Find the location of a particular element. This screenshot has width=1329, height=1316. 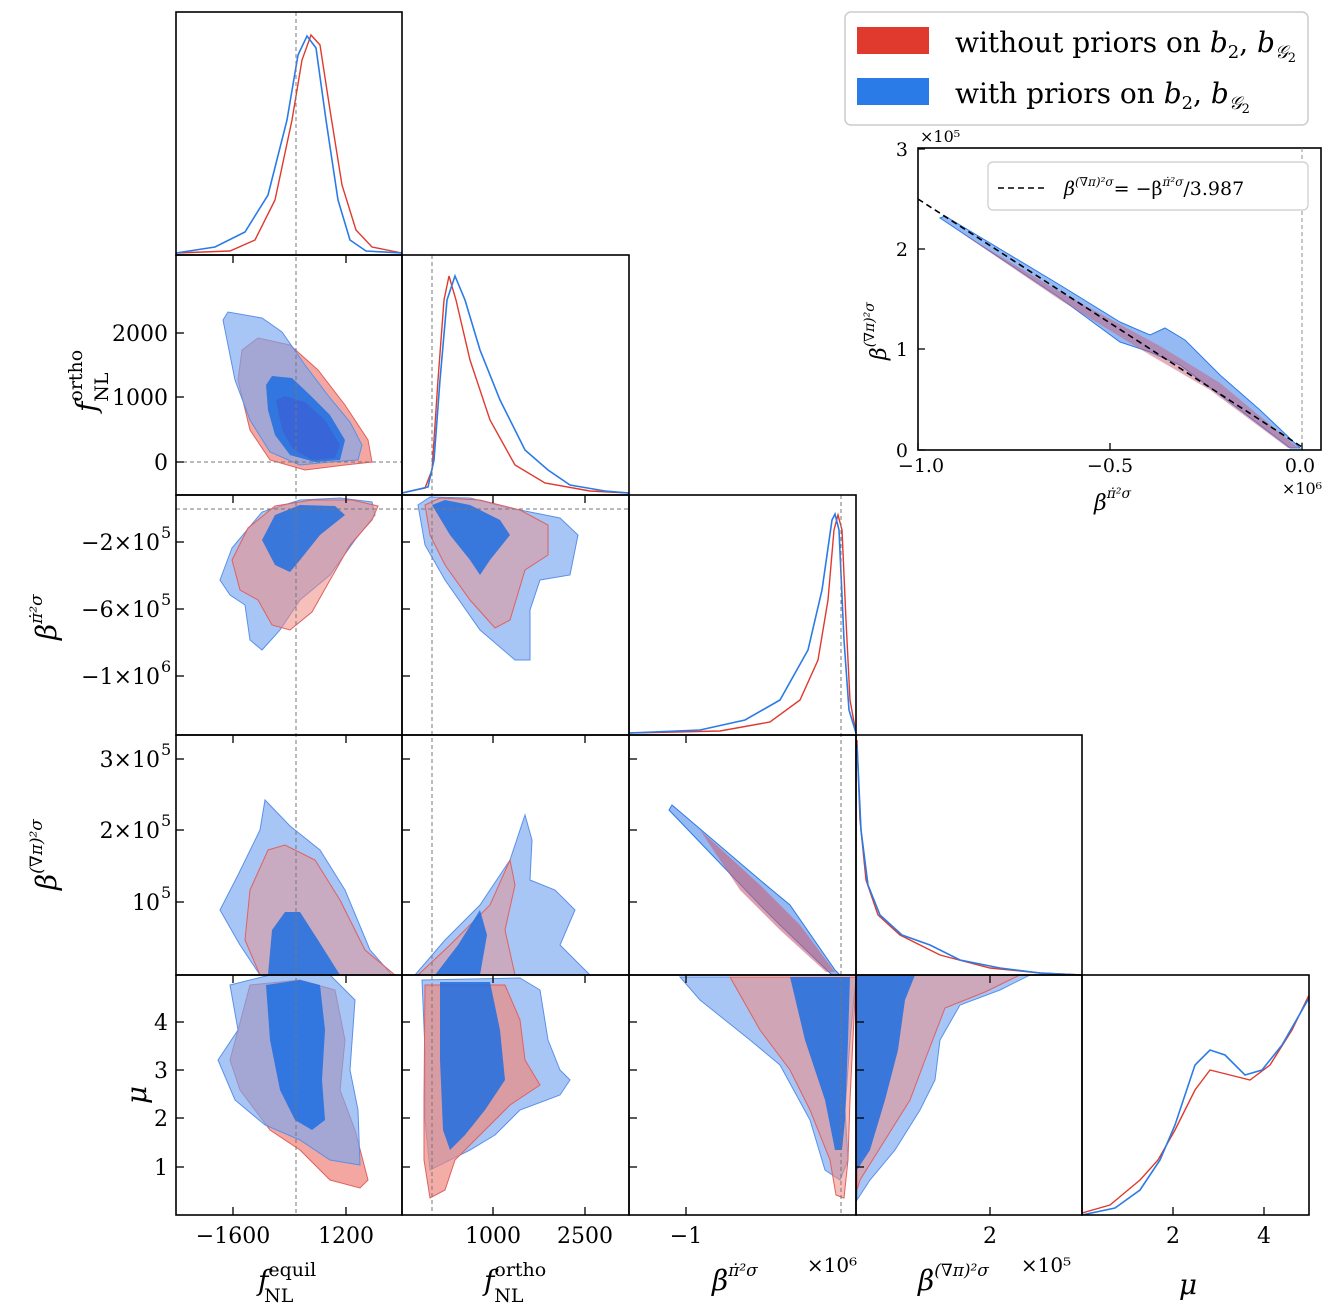

ytick-ortho-2: 1000 is located at coordinates (140, 398).